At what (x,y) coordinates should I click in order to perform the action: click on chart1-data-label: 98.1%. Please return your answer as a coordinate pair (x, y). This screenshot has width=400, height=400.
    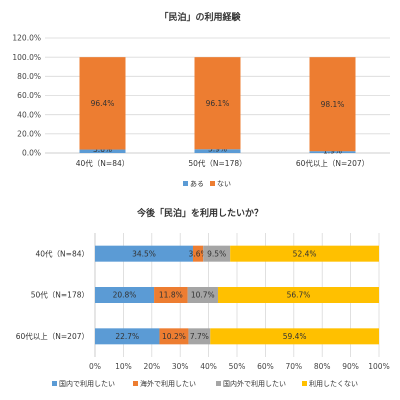
    Looking at the image, I should click on (333, 104).